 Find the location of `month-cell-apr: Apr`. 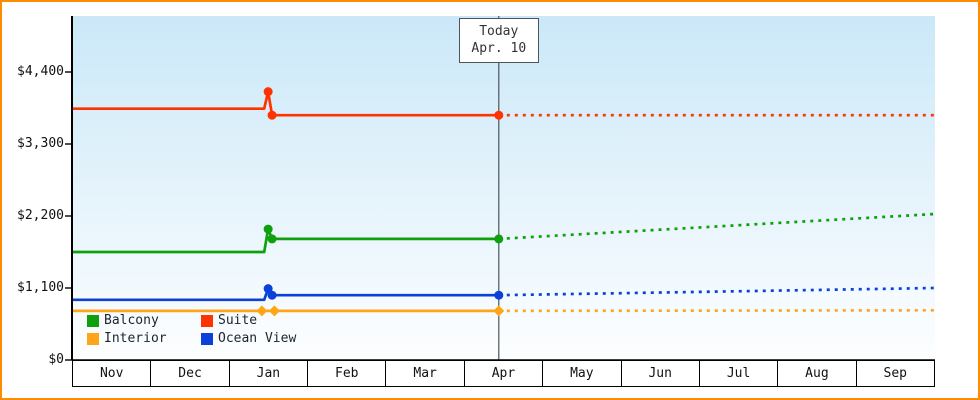

month-cell-apr: Apr is located at coordinates (502, 373).